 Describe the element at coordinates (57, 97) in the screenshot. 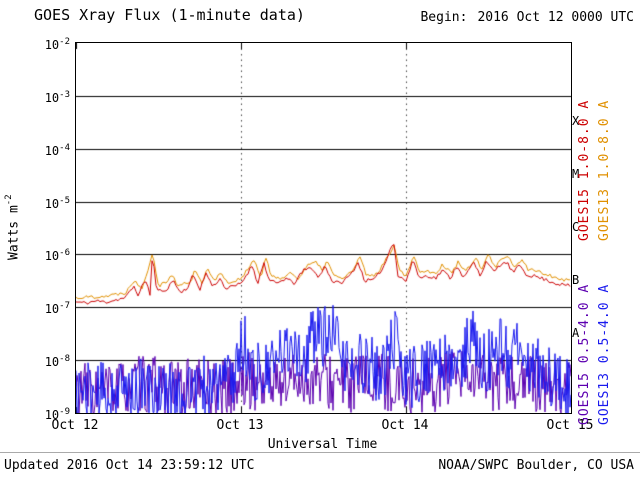

I see `y-tick-label: 10⁻³` at that location.